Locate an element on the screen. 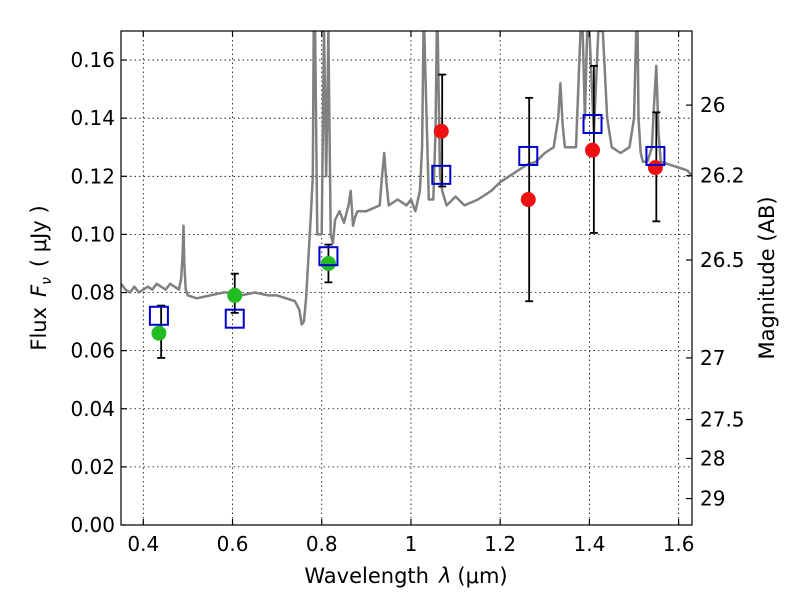 The height and width of the screenshot is (600, 800). x-tick-label: 1 is located at coordinates (411, 544).